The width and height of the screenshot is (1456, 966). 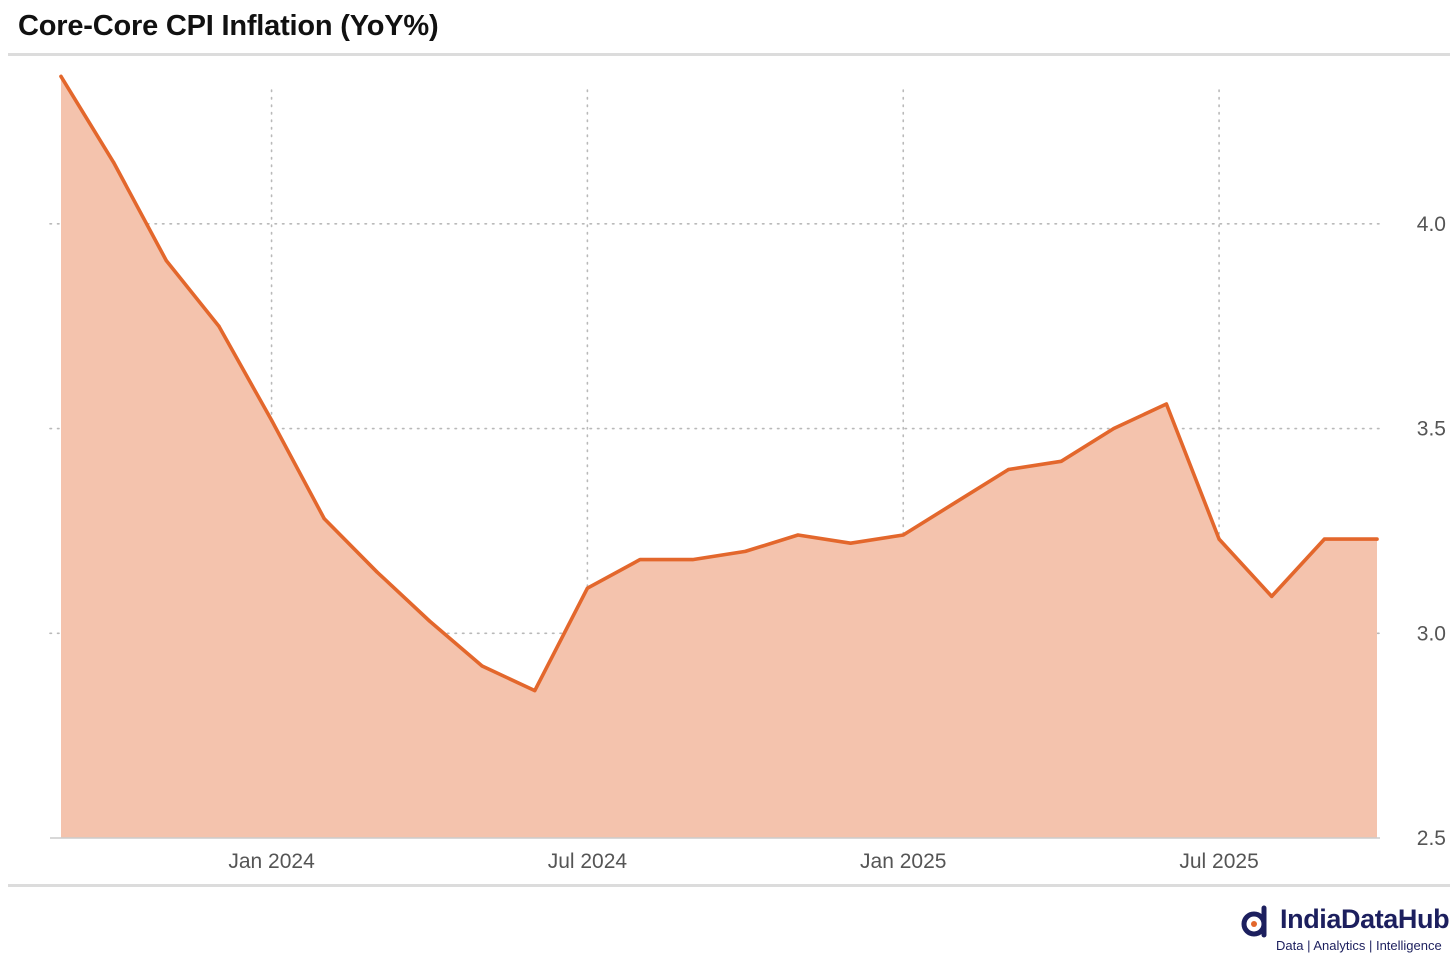 What do you see at coordinates (1431, 633) in the screenshot?
I see `y-tick-label-3.0: 3.0` at bounding box center [1431, 633].